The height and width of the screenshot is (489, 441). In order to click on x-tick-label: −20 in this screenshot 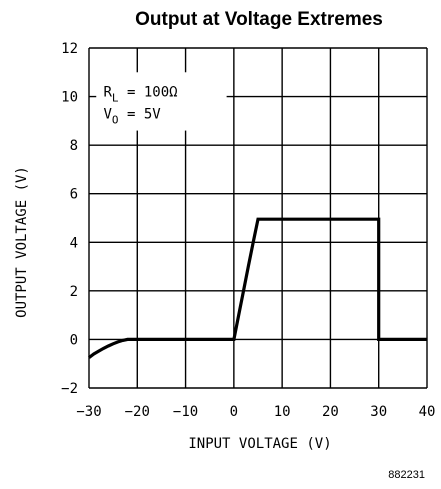, I will do `click(137, 412)`.